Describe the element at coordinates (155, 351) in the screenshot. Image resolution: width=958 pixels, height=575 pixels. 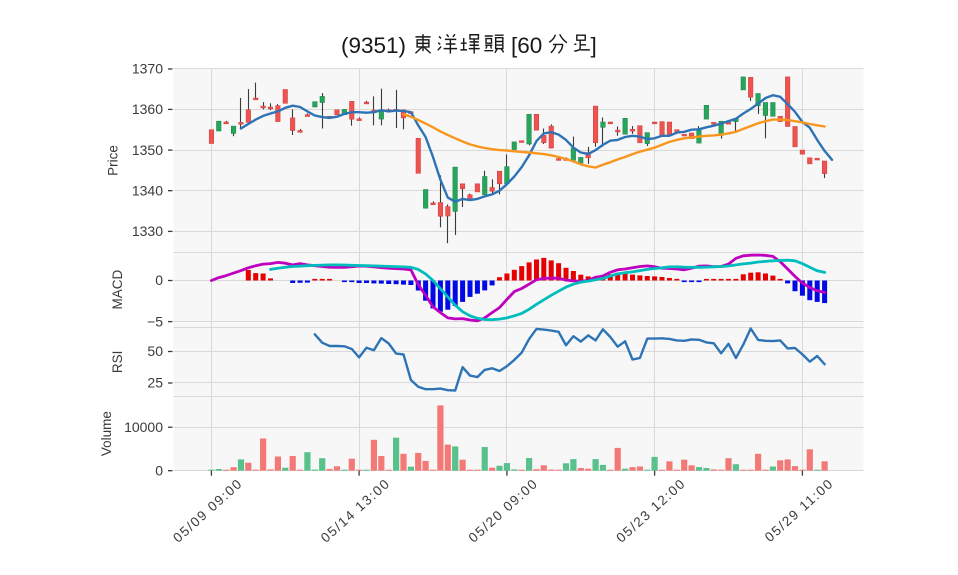
I see `svg-text: 50` at that location.